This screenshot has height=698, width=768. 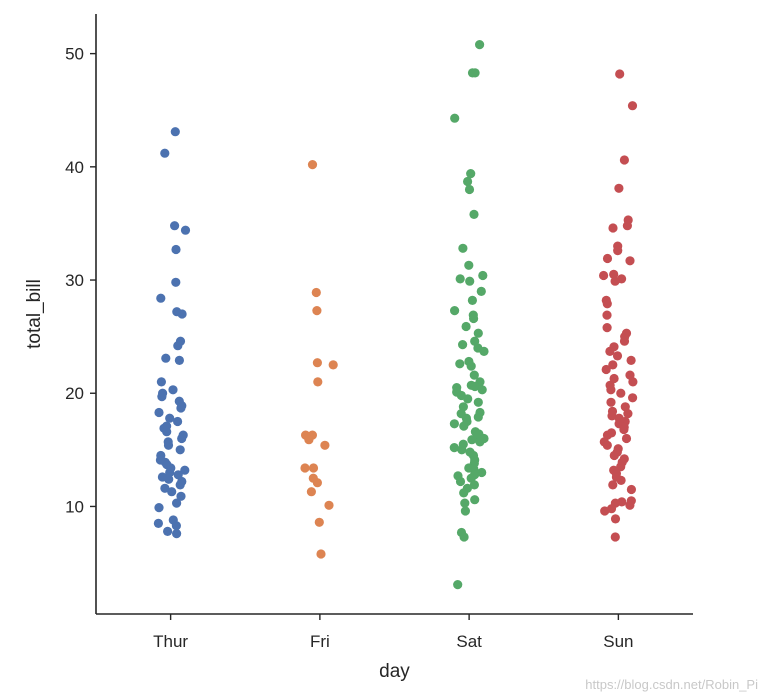 I want to click on x-tick-label: Sun, so click(x=618, y=641).